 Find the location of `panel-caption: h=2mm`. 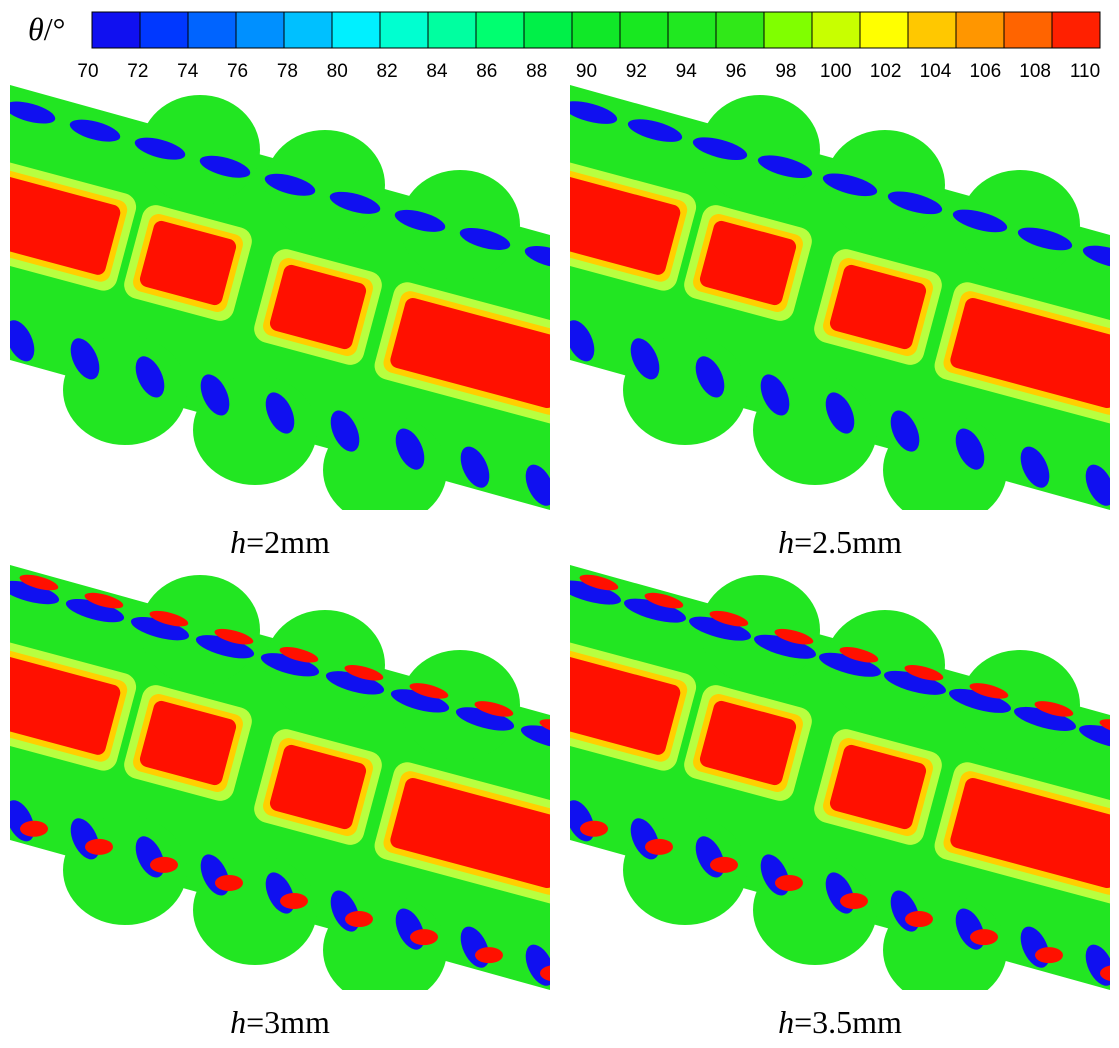

panel-caption: h=2mm is located at coordinates (280, 542).